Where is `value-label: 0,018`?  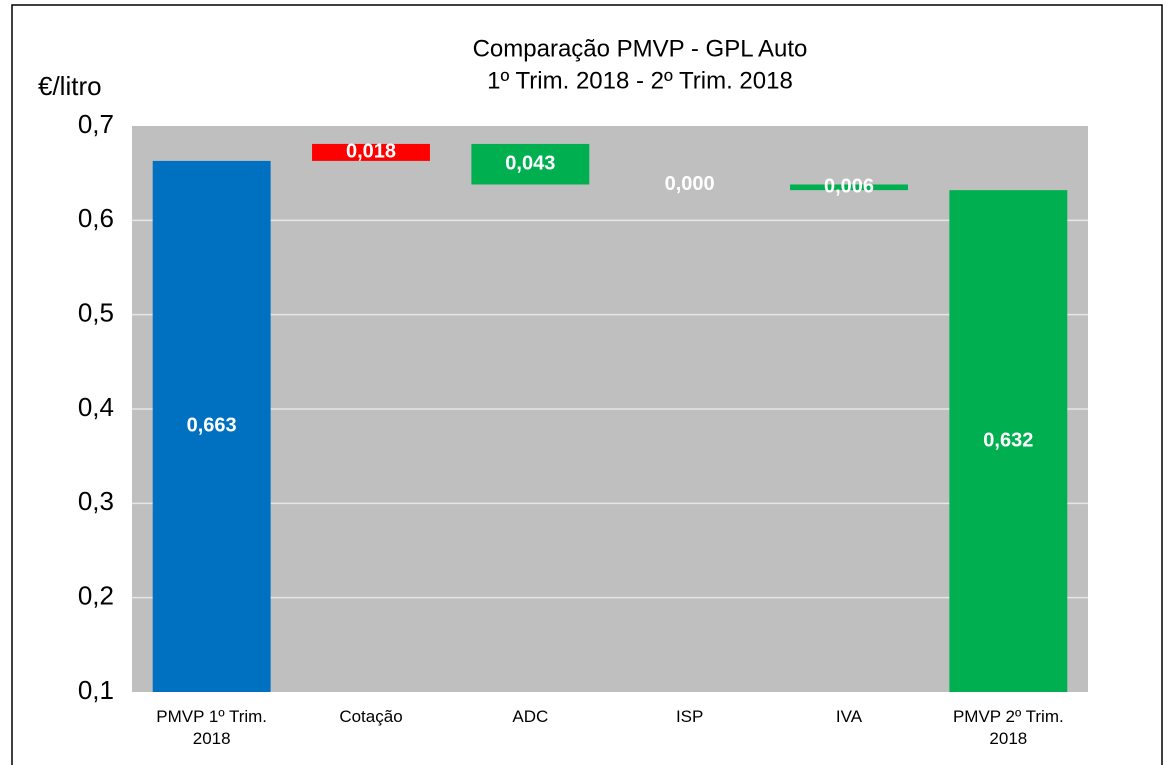 value-label: 0,018 is located at coordinates (371, 152).